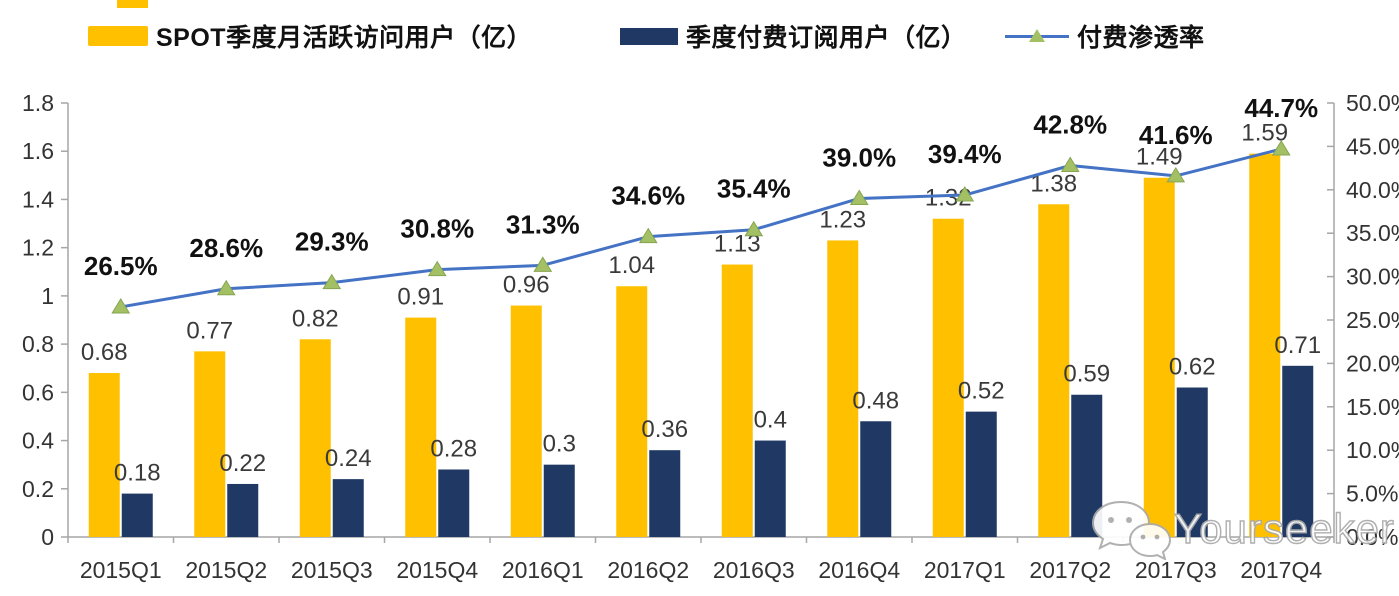 The width and height of the screenshot is (1399, 596). Describe the element at coordinates (1086, 374) in the screenshot. I see `bar-label-subs: 0.59` at that location.